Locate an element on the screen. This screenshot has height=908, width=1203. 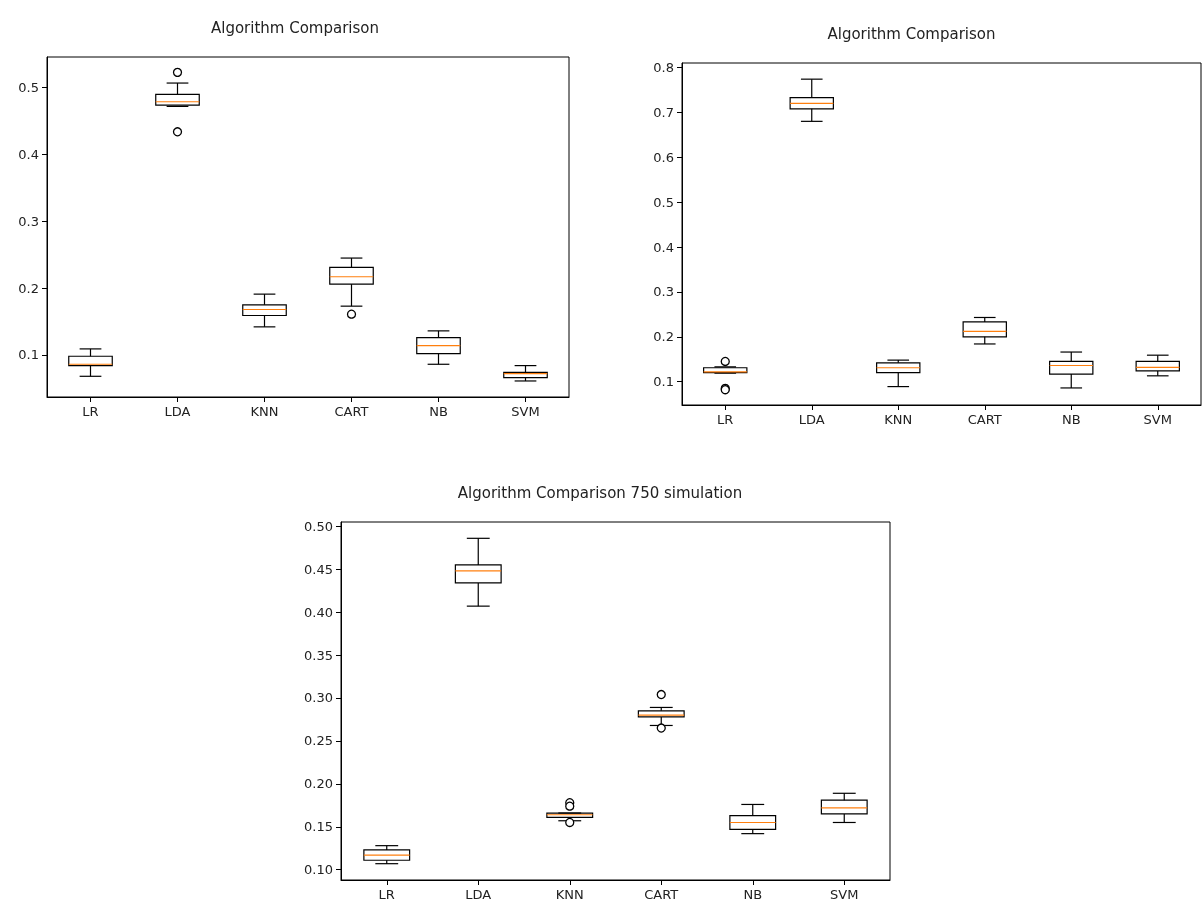
y-tick-label: 0.50 is located at coordinates (318, 526).